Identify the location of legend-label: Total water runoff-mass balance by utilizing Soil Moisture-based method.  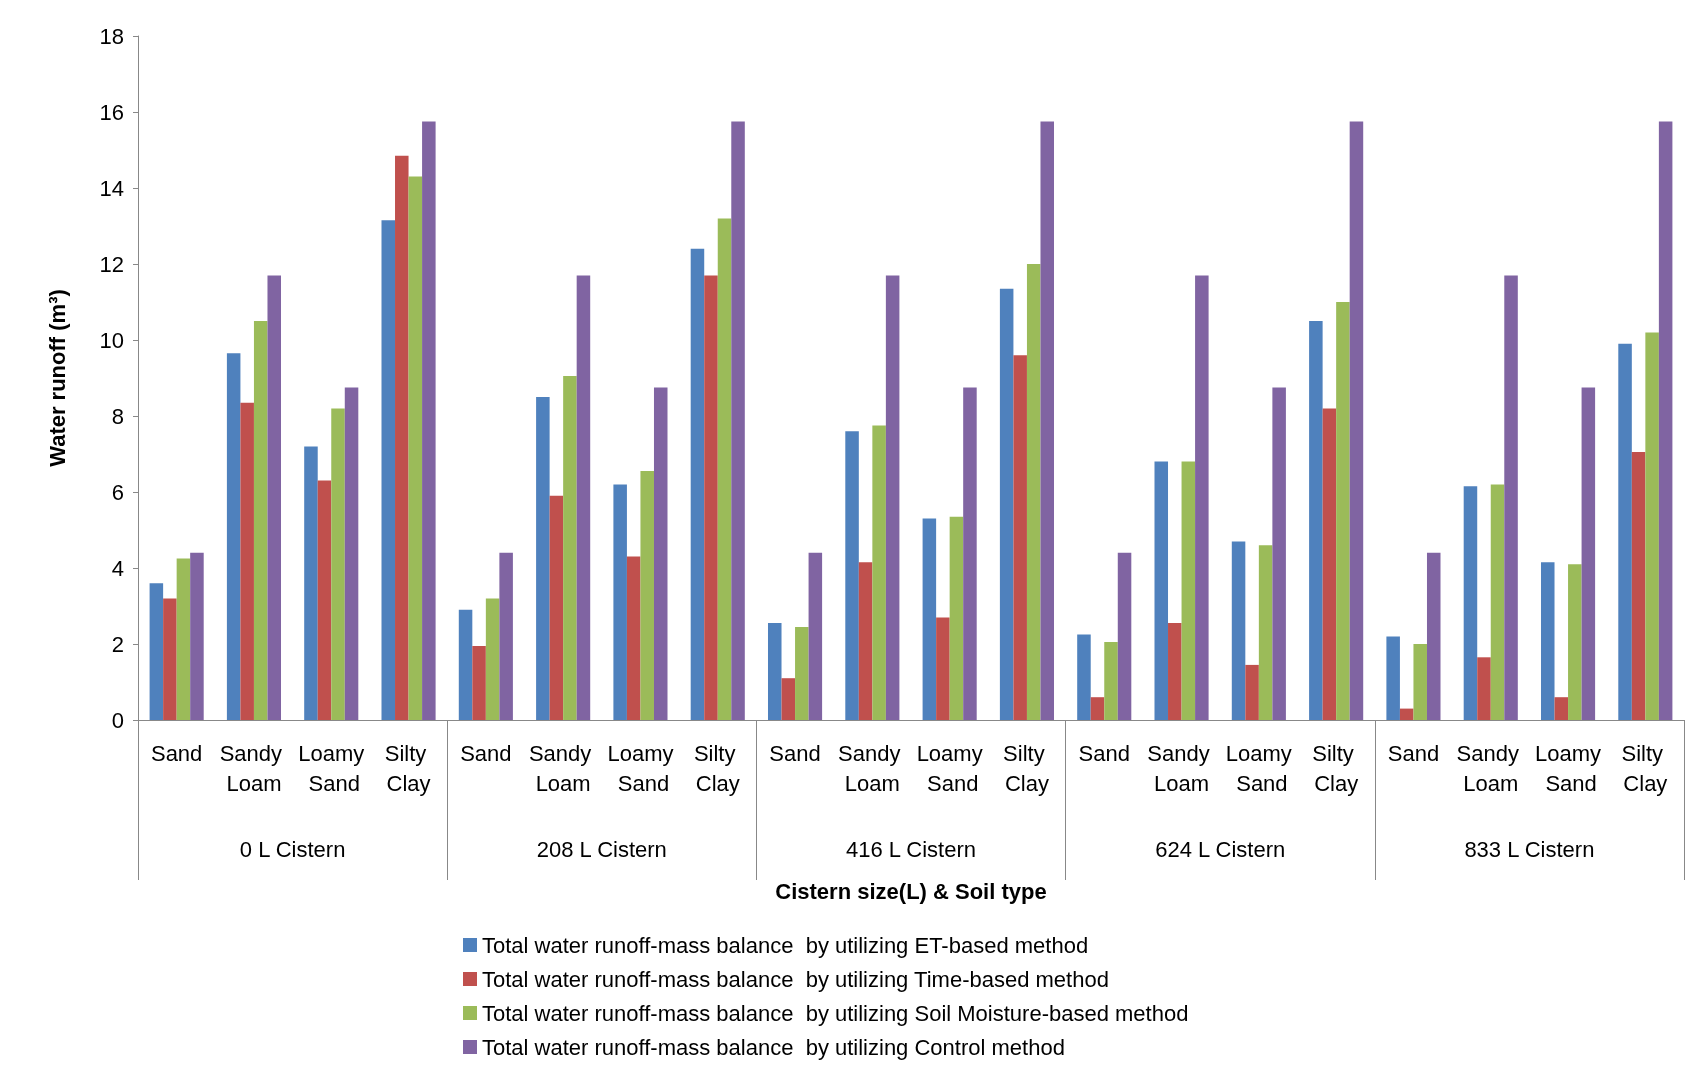
(835, 1013).